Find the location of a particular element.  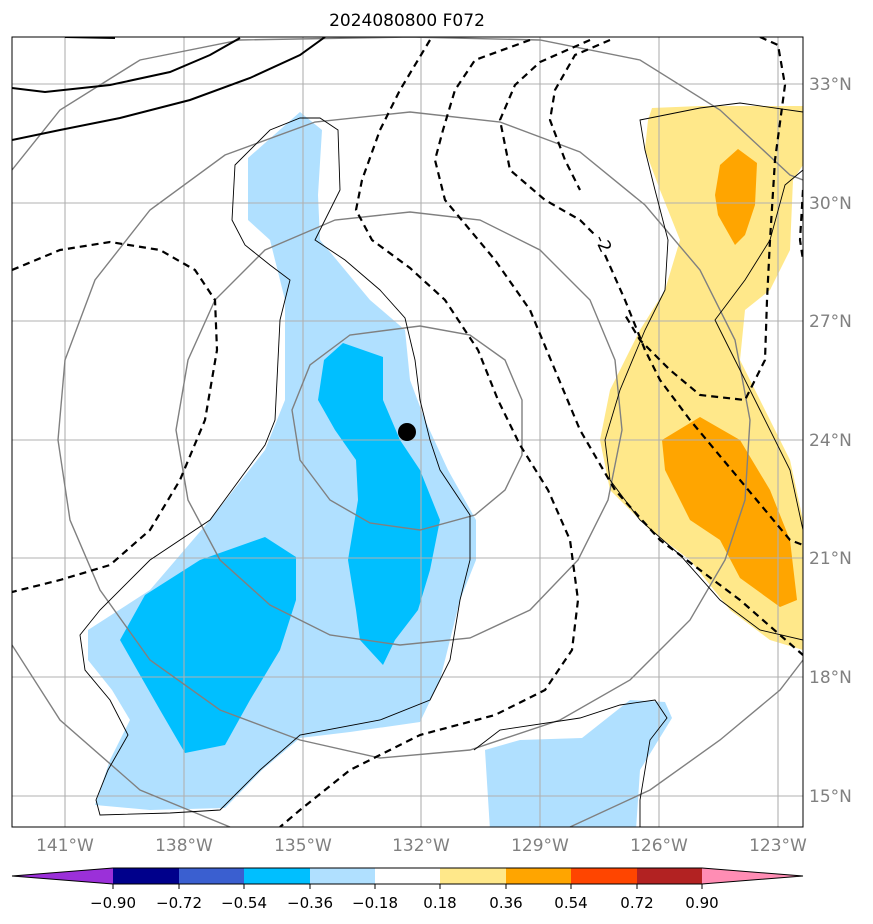

lon-label-141: 141°W is located at coordinates (65, 846).